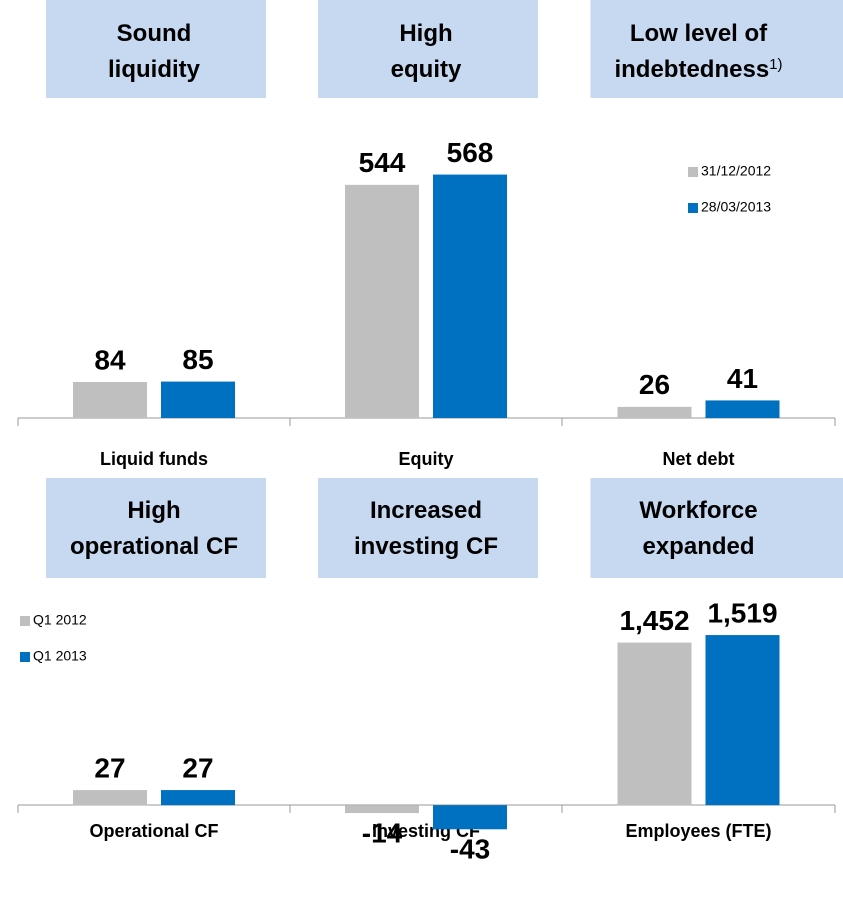 The image size is (843, 909). I want to click on header-text: liquidity, so click(154, 69).